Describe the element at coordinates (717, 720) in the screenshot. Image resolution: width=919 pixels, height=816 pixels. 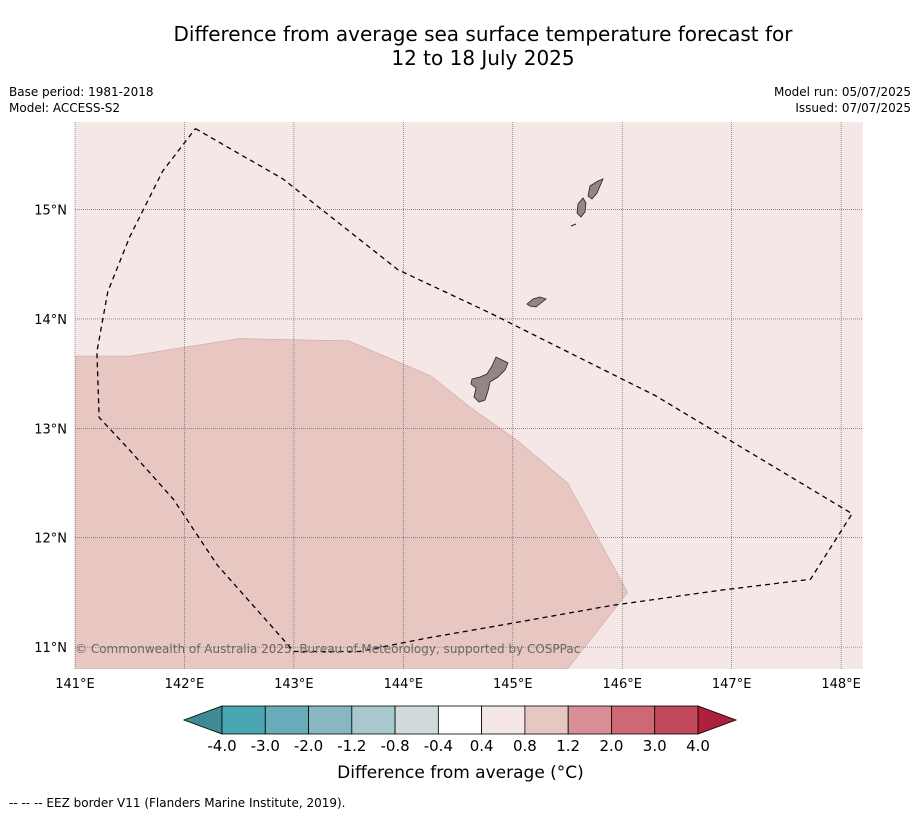
I see `colorbar-high-extend` at that location.